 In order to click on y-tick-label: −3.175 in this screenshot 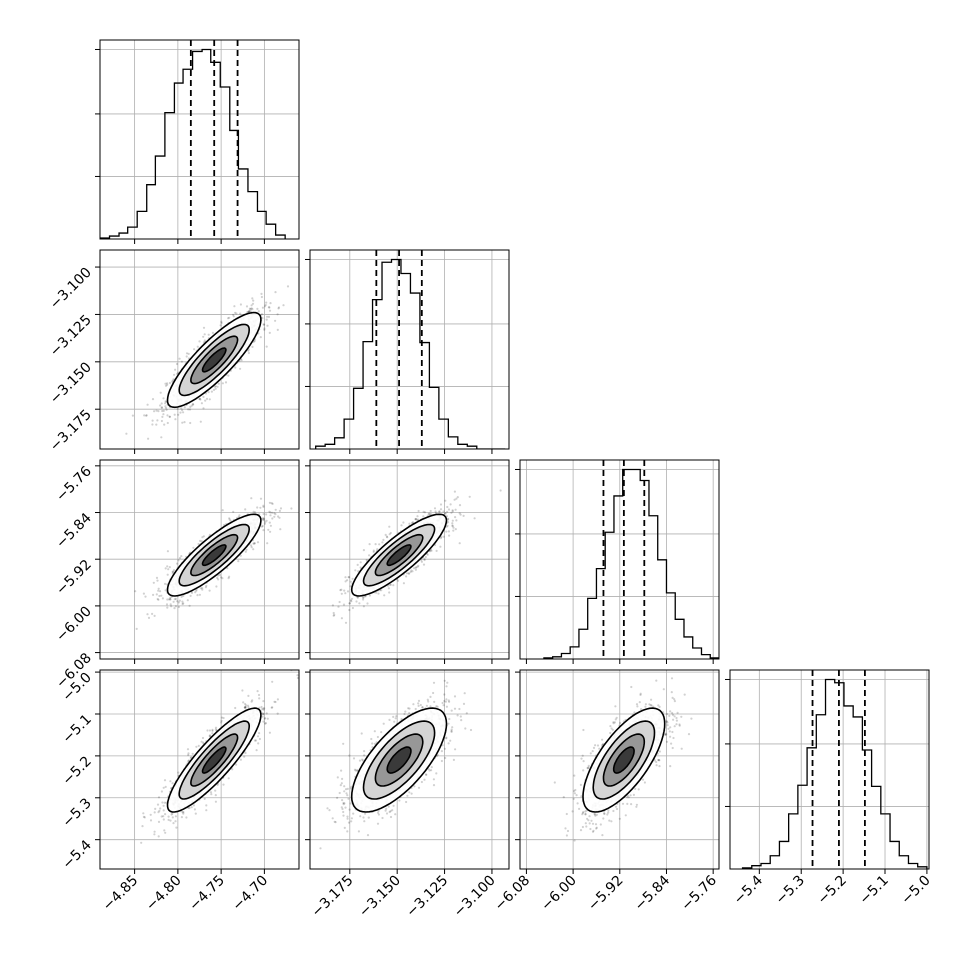, I will do `click(71, 431)`.